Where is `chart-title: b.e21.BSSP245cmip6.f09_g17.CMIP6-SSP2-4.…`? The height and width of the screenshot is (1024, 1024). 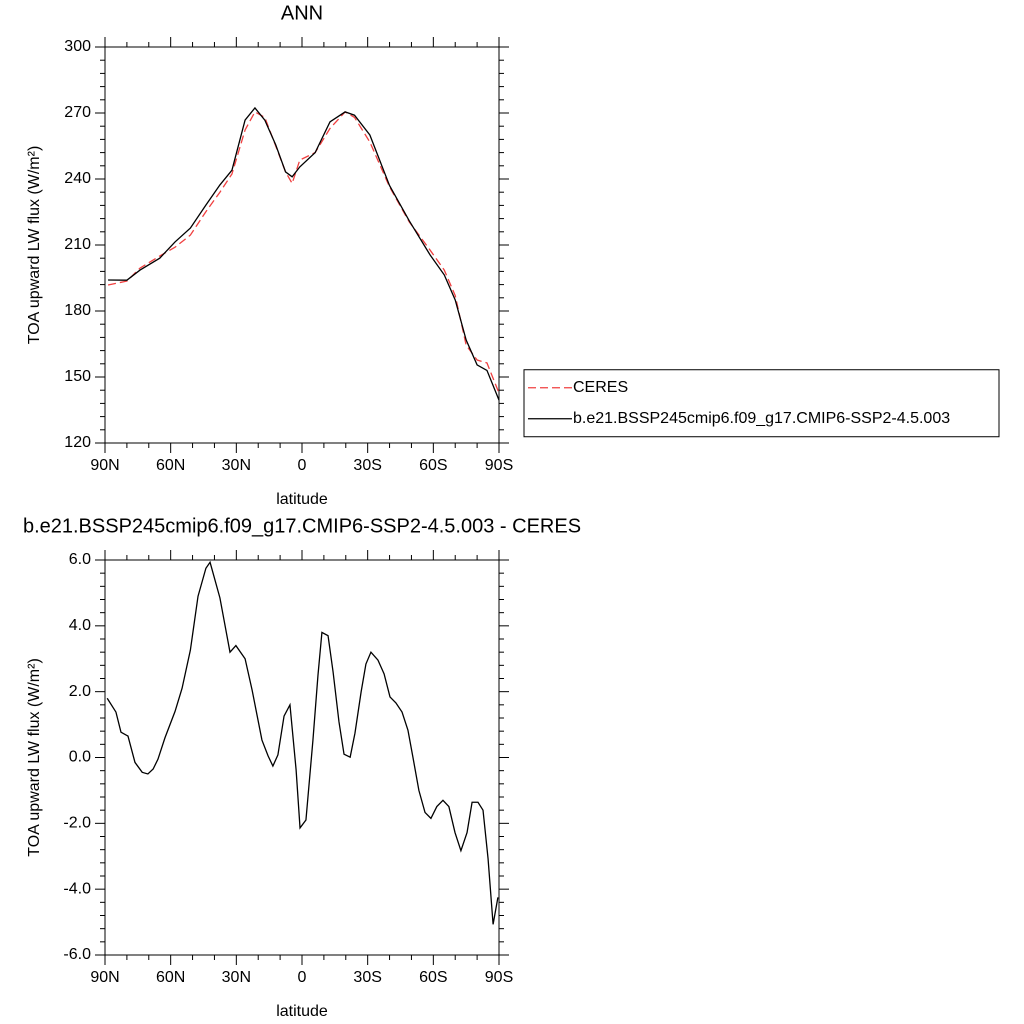
chart-title: b.e21.BSSP245cmip6.f09_g17.CMIP6-SSP2-4.… is located at coordinates (302, 526).